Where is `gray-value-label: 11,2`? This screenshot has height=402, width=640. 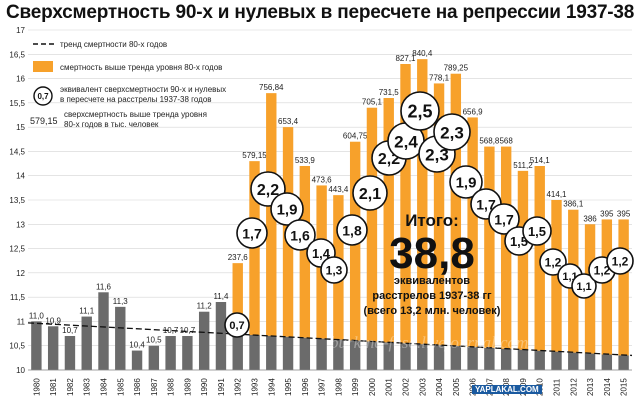
gray-value-label: 11,2 is located at coordinates (205, 306).